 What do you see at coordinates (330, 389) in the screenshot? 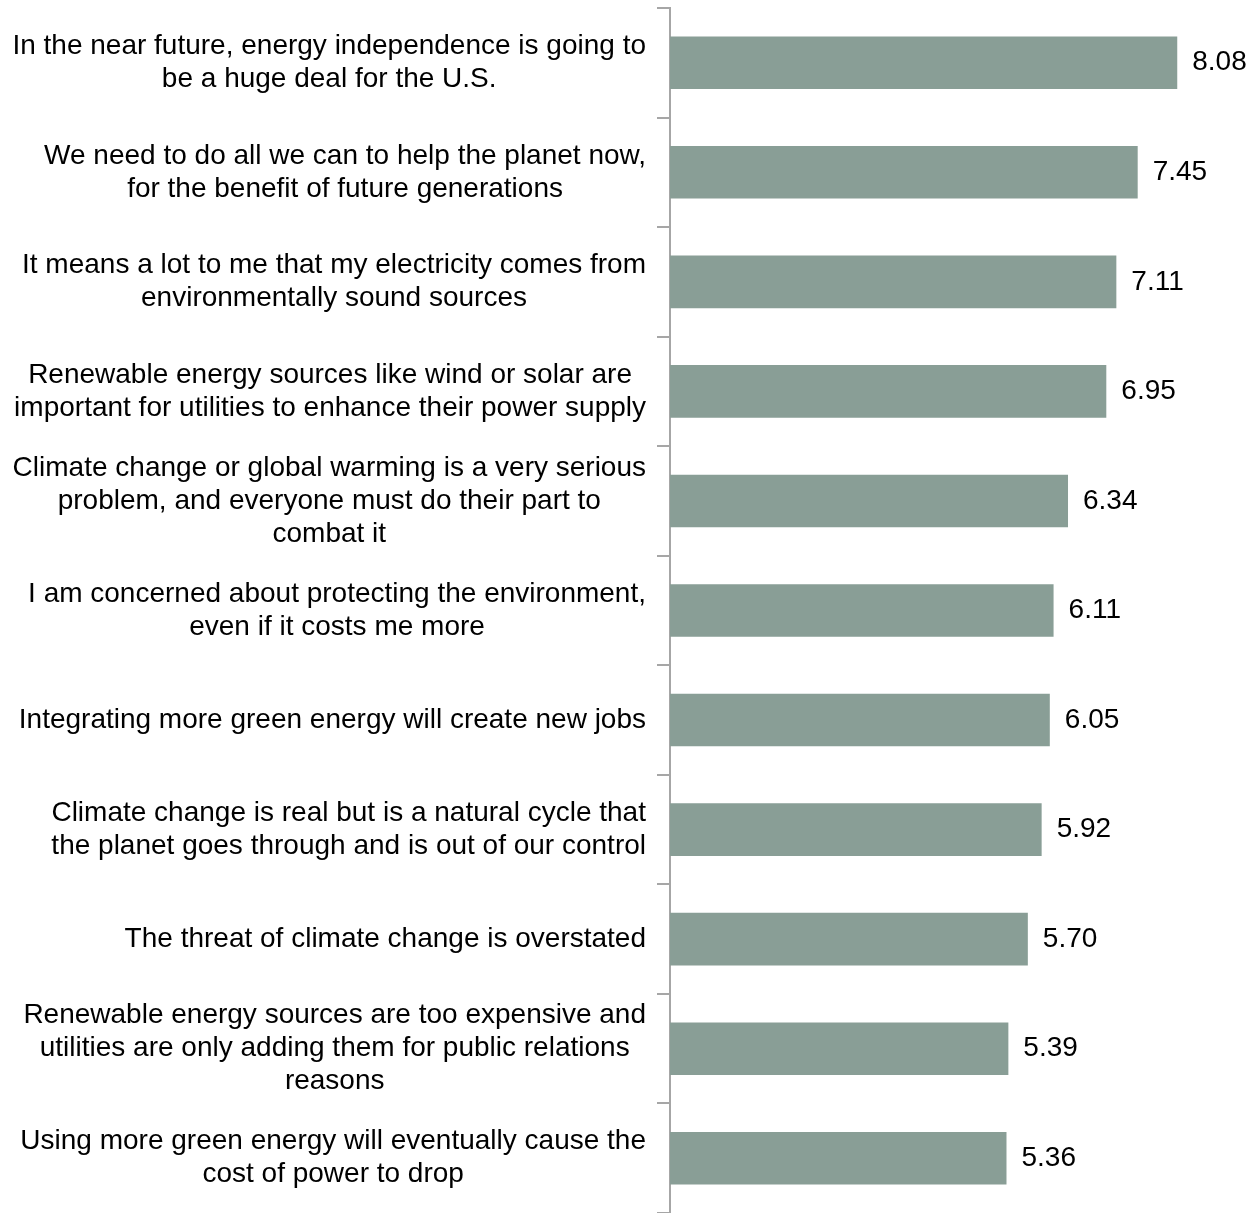
I see `y-tick-label: Renewable energy sources like wind or solar are important for utilities to enhance their power supply` at bounding box center [330, 389].